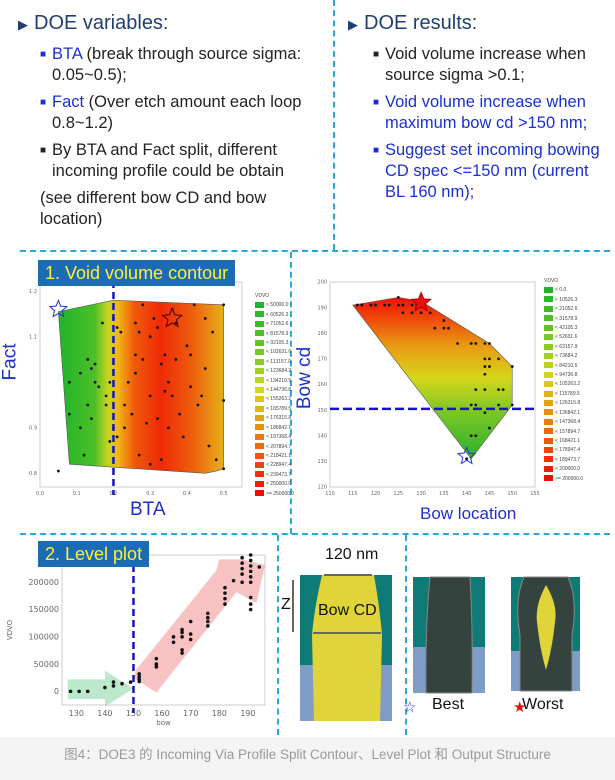 The width and height of the screenshot is (615, 780). What do you see at coordinates (277, 305) in the screenshot?
I see `legend-label: < 50000.0` at bounding box center [277, 305].